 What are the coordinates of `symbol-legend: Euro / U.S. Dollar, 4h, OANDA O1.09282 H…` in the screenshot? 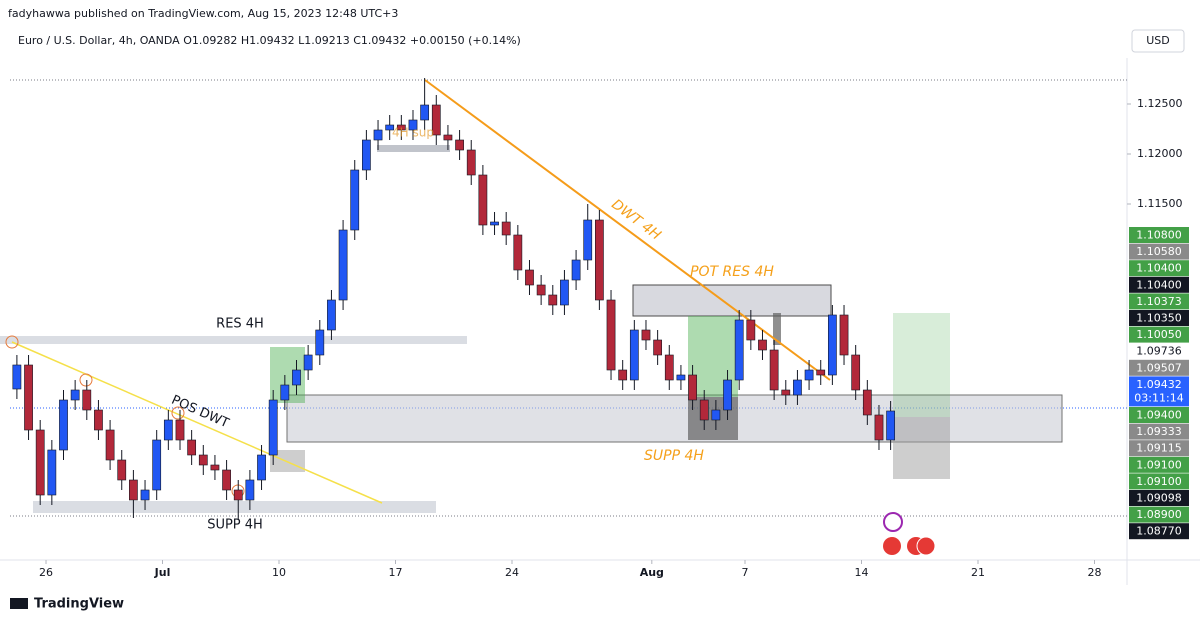 It's located at (269, 40).